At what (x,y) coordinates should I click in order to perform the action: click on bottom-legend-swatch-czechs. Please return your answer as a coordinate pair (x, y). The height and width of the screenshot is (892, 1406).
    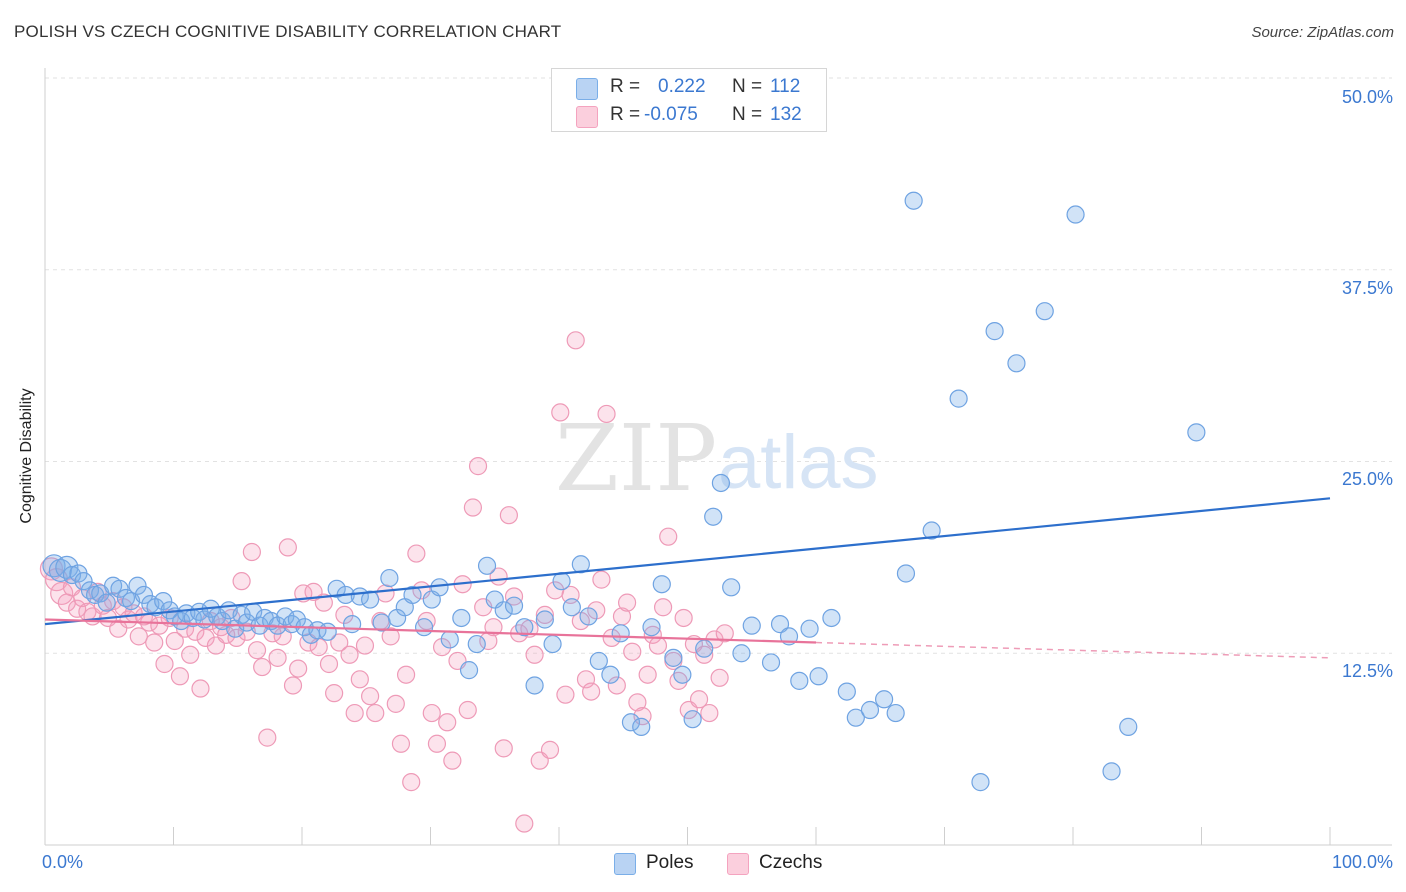
    Looking at the image, I should click on (738, 864).